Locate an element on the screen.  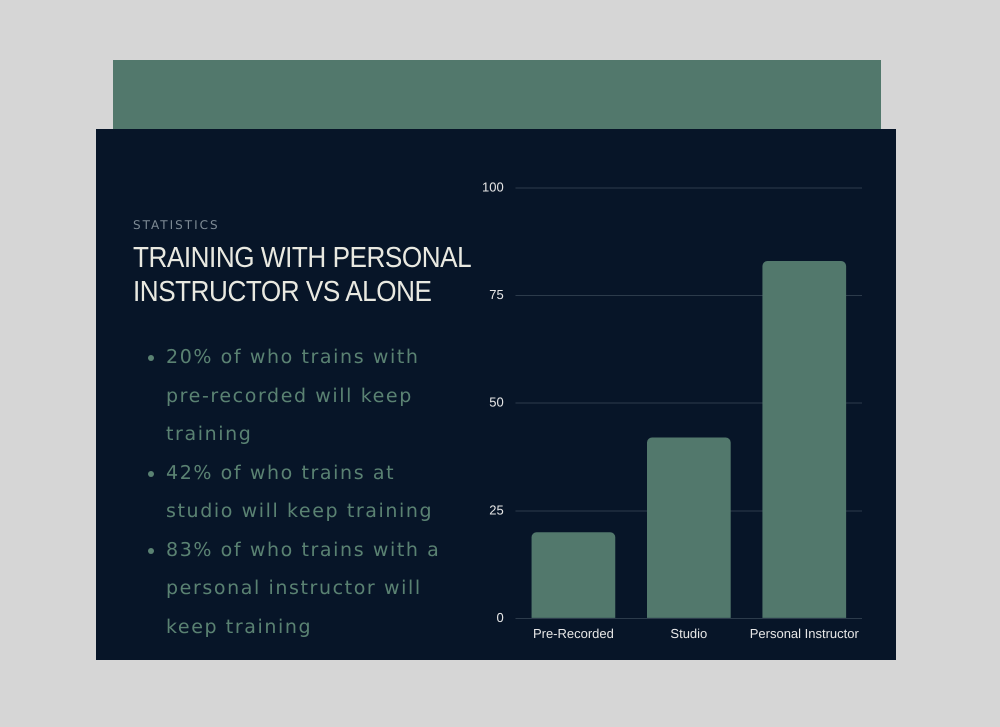
text: TRAINING WITH PERSONAL INSTRUCTOR VS ALONE is located at coordinates (301, 275).